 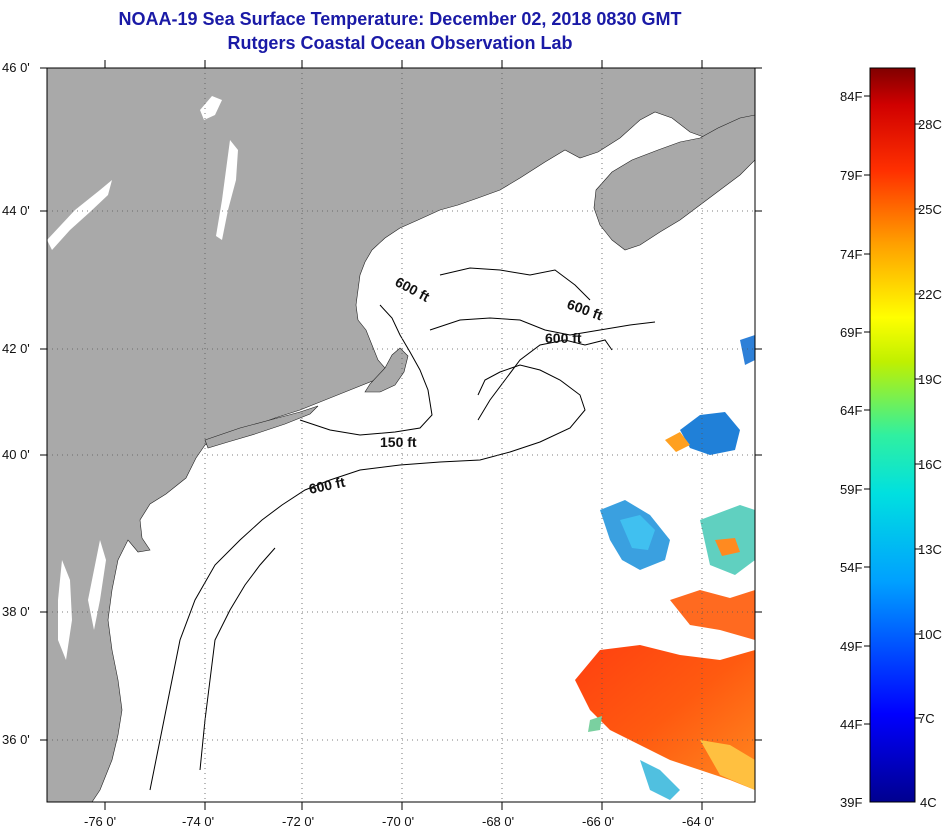 I want to click on colorbar-c-label: 16C, so click(x=930, y=464).